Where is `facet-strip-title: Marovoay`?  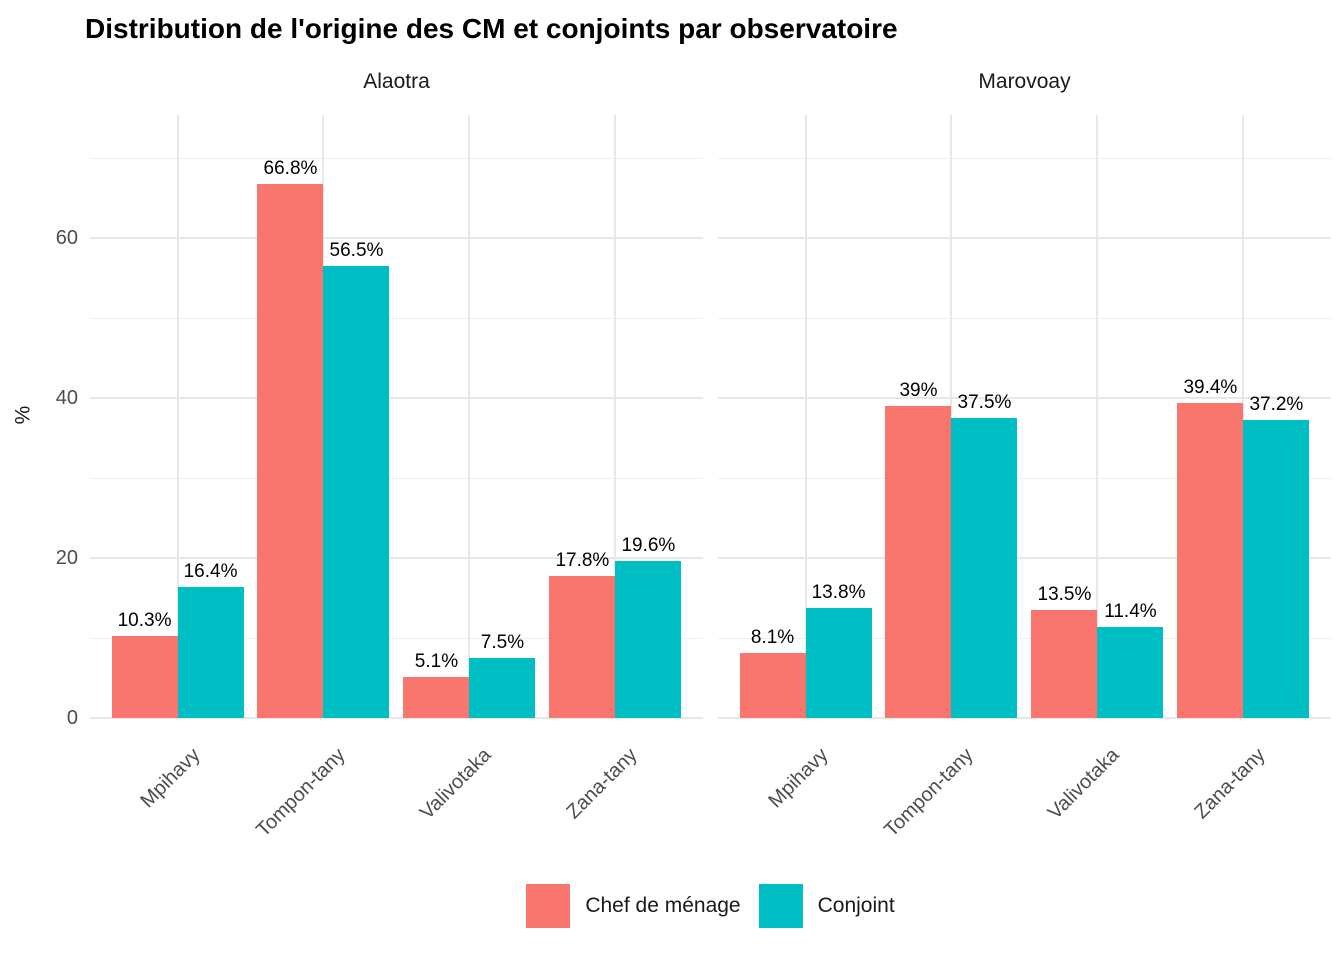
facet-strip-title: Marovoay is located at coordinates (1024, 81).